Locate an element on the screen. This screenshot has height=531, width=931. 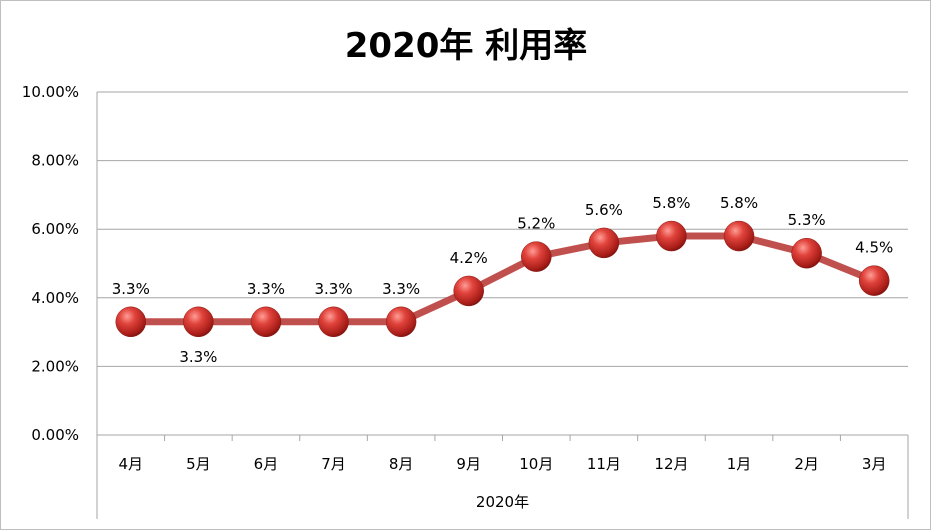
x-axis: 4月 5月 6月 7月 8月 9月 10月 11月 12月 1月 2月 3月 2020年 is located at coordinates (502, 476).